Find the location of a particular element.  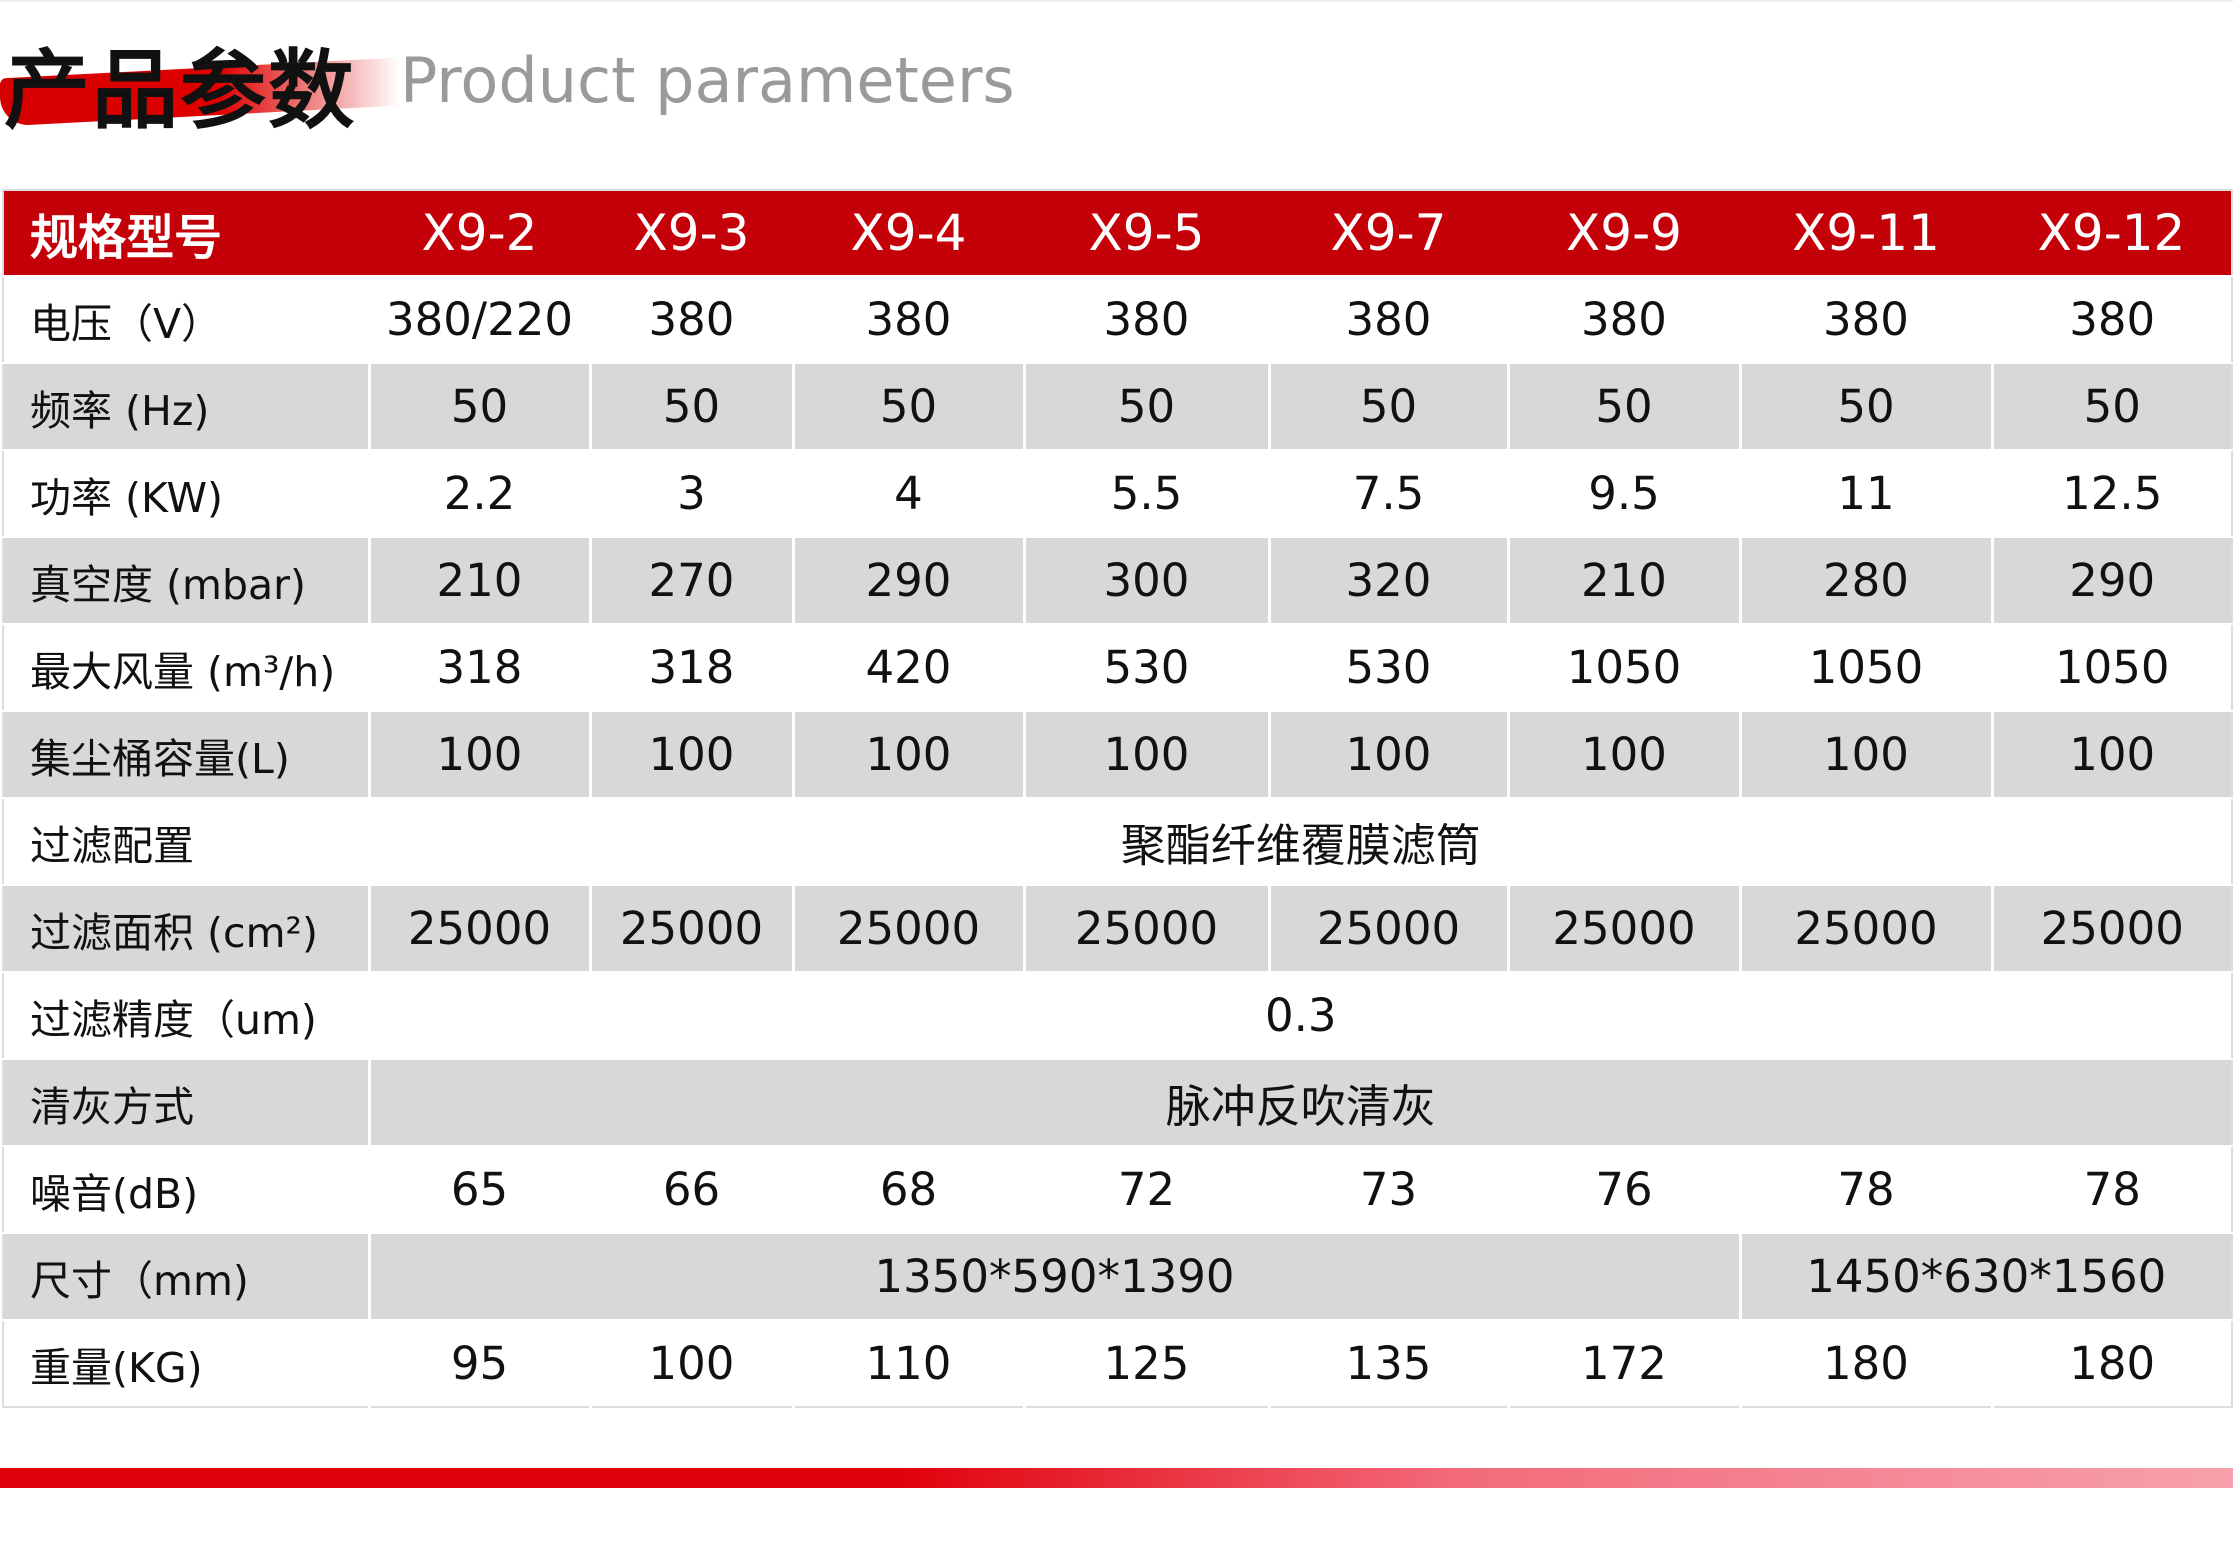

cell: 270 is located at coordinates (690, 580).